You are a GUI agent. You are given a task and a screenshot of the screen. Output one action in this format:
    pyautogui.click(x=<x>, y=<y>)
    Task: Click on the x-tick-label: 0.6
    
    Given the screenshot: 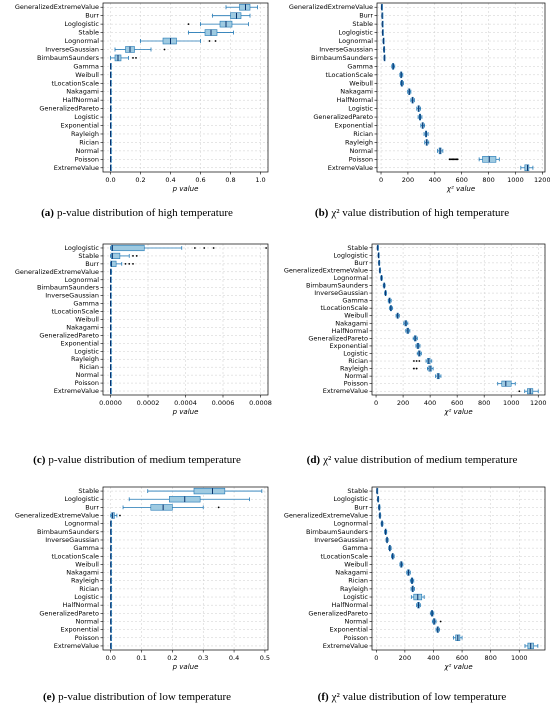 What is the action you would take?
    pyautogui.click(x=200, y=180)
    